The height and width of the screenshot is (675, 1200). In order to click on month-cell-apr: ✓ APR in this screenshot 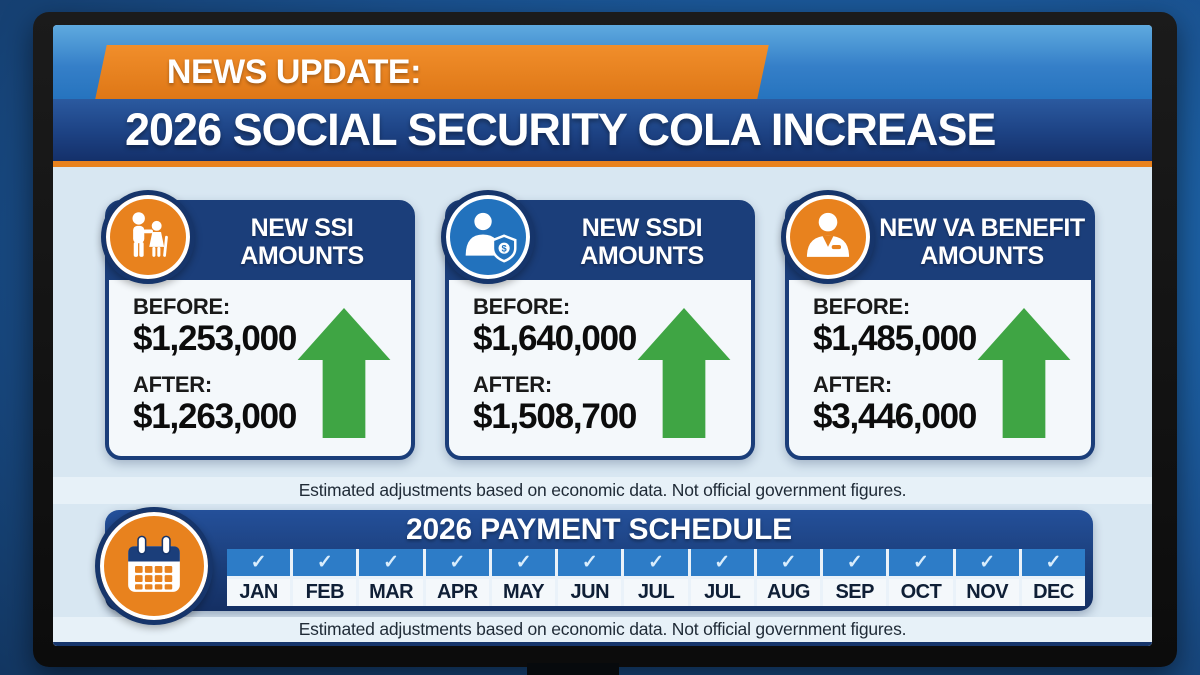, I will do `click(455, 577)`.